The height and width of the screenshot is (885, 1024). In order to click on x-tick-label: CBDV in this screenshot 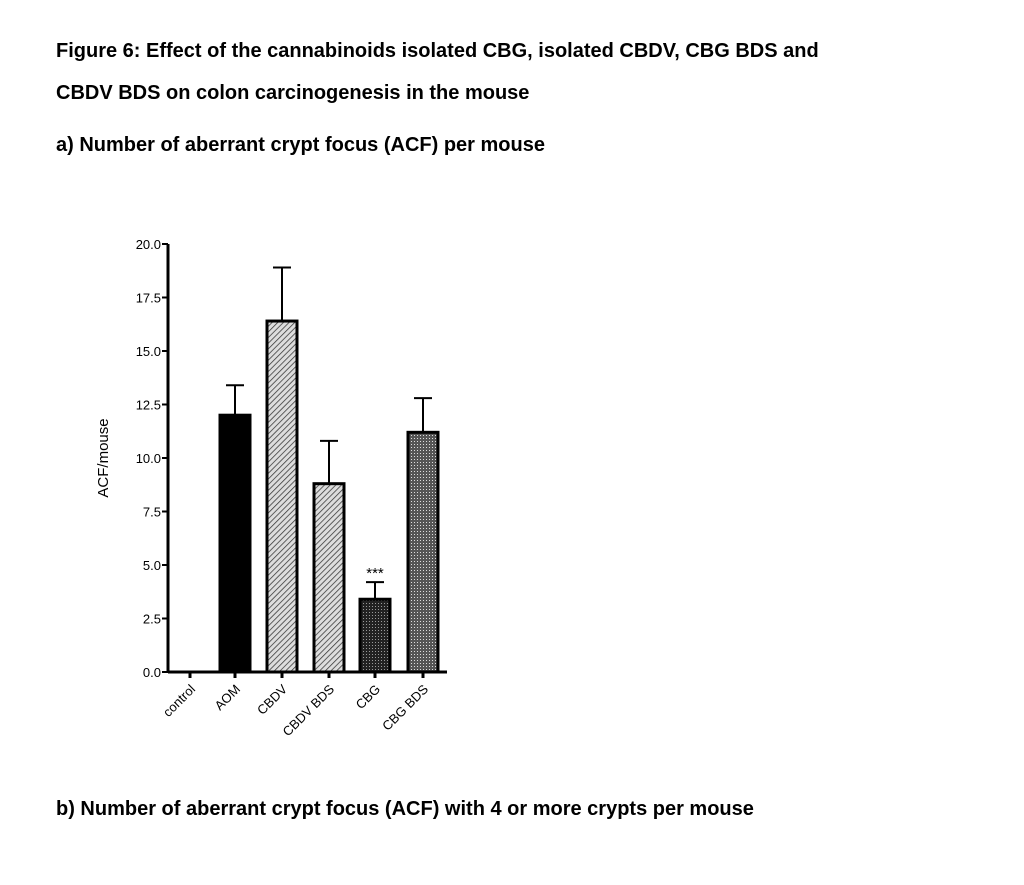, I will do `click(272, 699)`.